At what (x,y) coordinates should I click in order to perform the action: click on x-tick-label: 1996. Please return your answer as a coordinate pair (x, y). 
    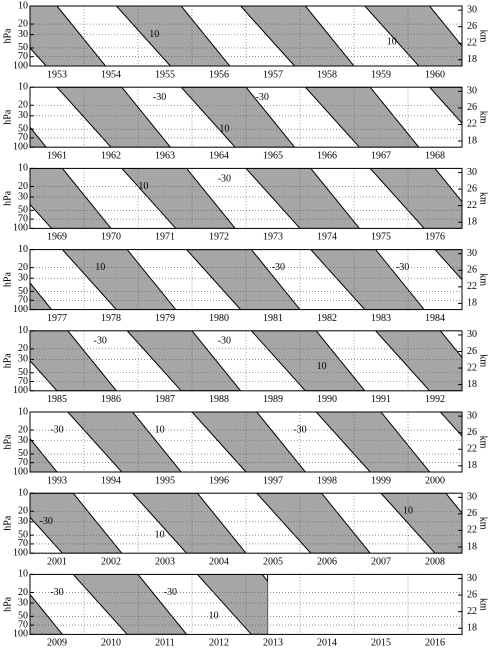
    Looking at the image, I should click on (219, 480).